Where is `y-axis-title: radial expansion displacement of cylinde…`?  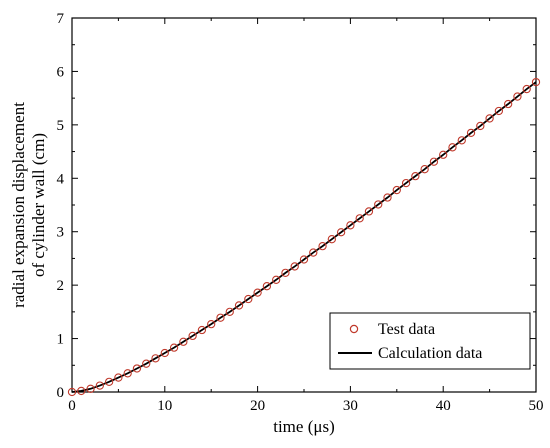
y-axis-title: radial expansion displacement of cylinde… is located at coordinates (28, 205).